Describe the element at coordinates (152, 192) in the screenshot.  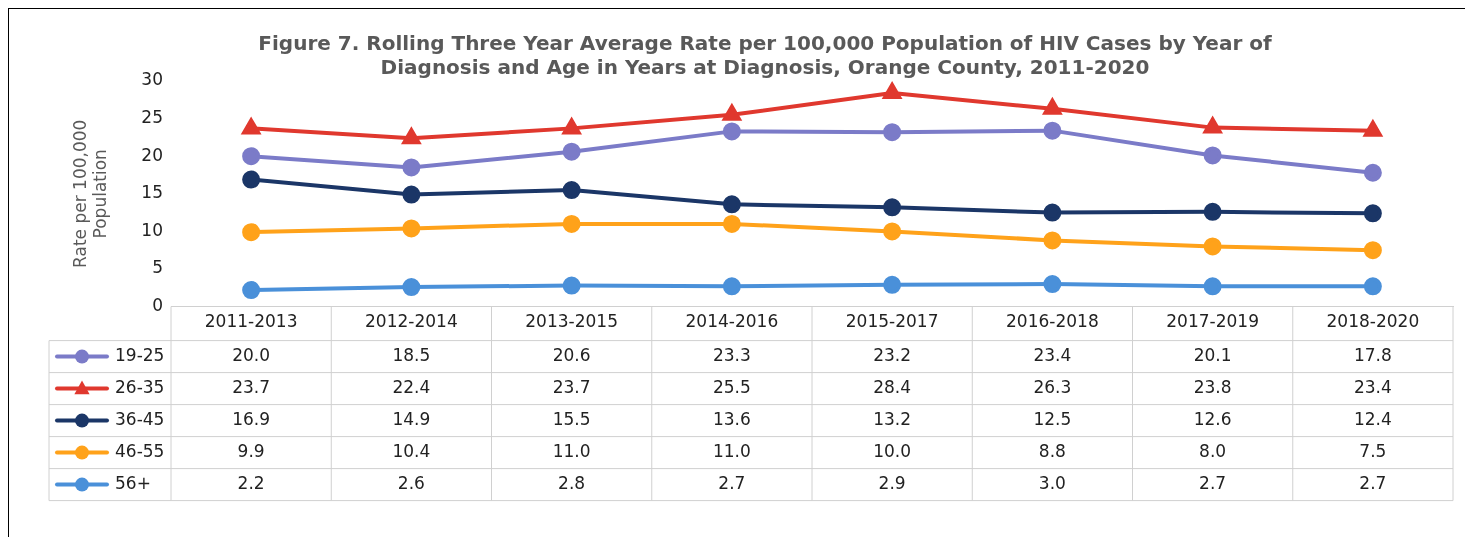
I see `y-tick-label: 15` at that location.